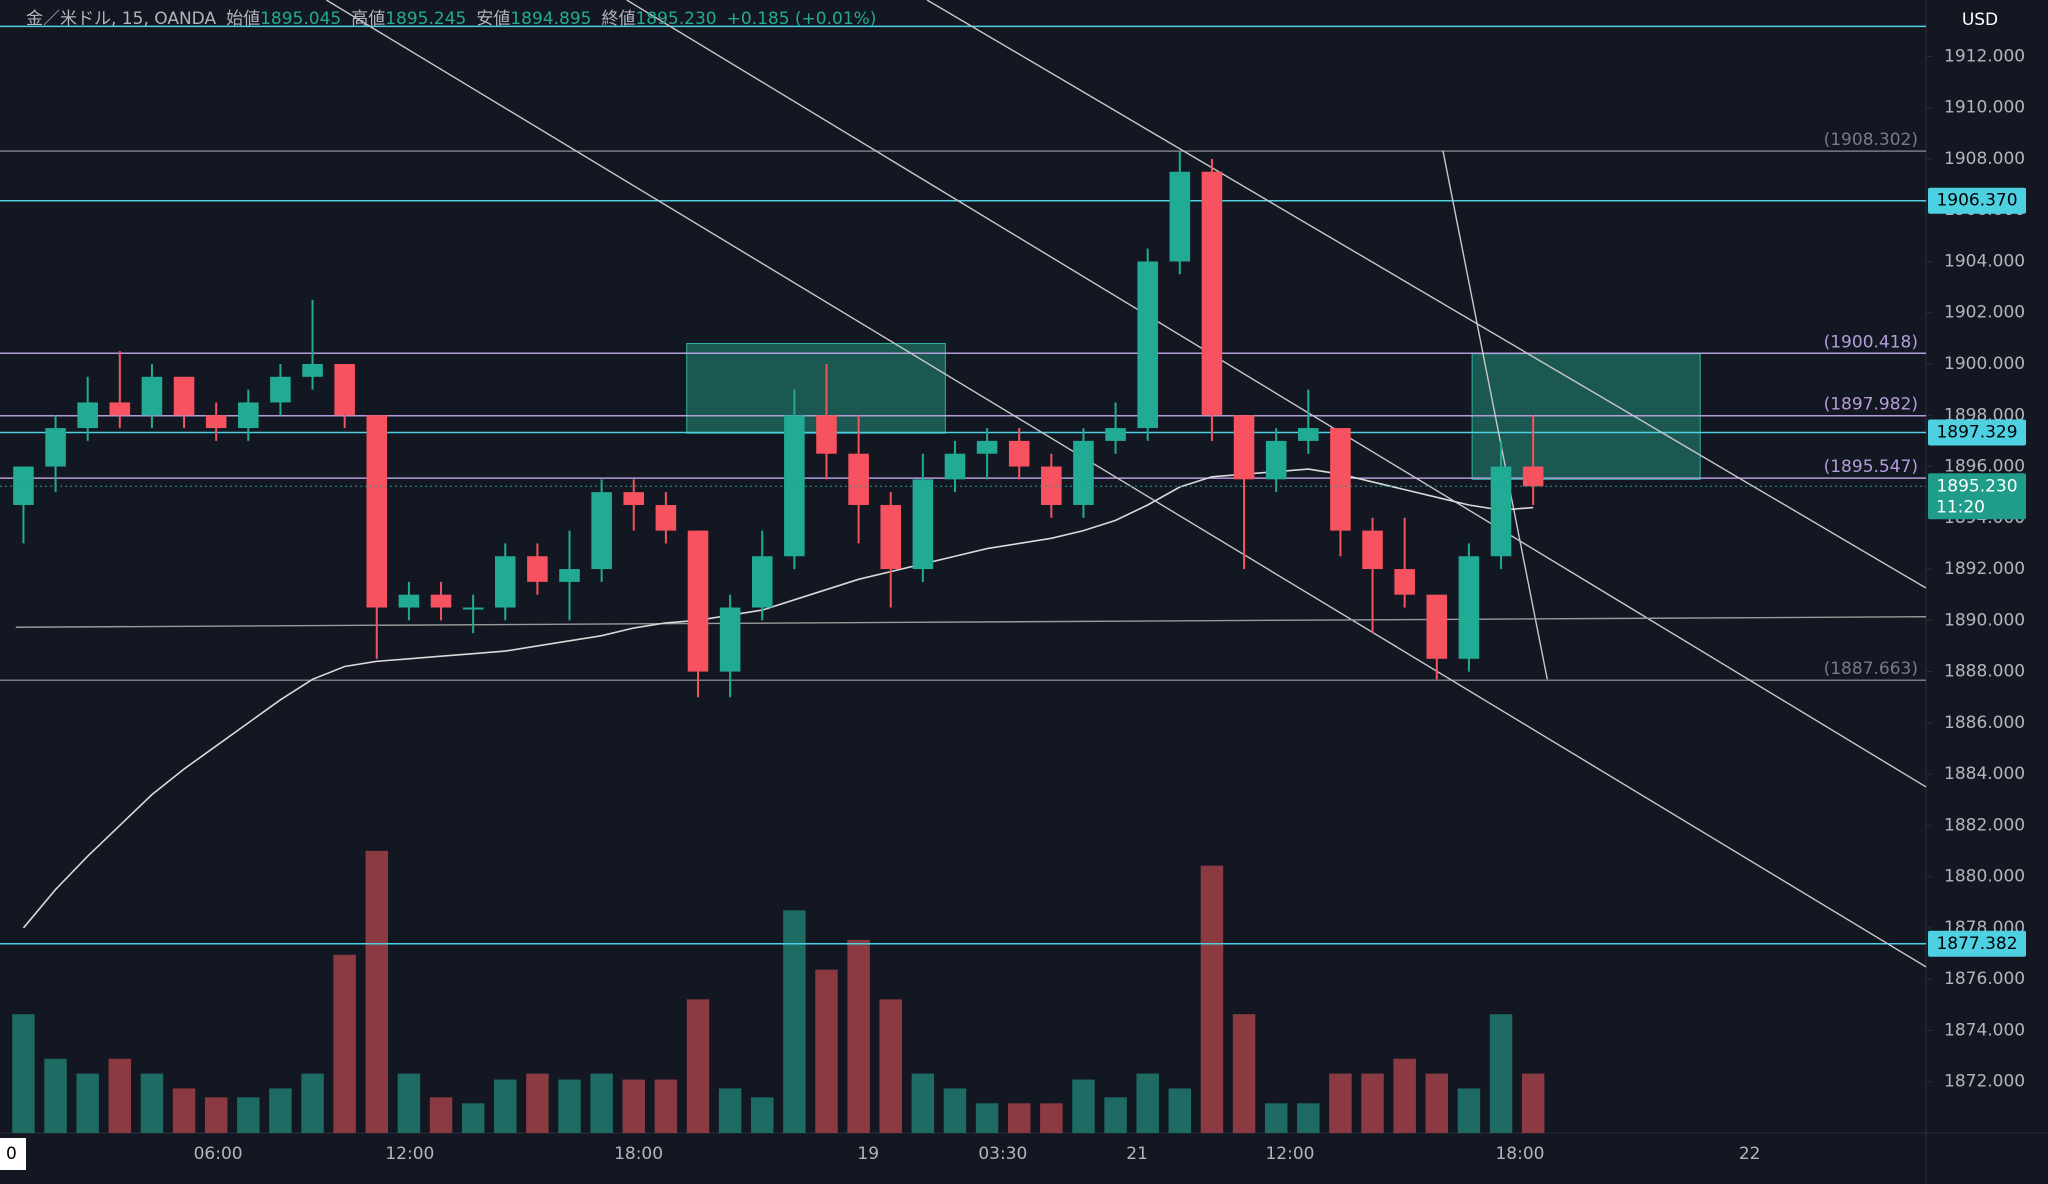  What do you see at coordinates (1984, 261) in the screenshot?
I see `y-tick-label: 1904.000` at bounding box center [1984, 261].